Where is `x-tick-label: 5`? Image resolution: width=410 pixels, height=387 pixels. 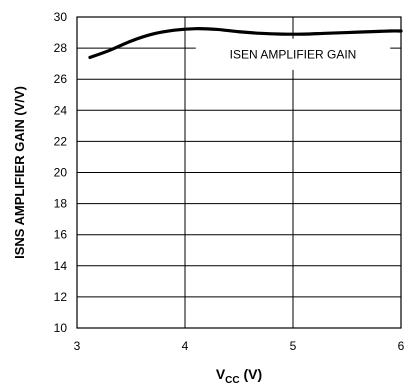
x-tick-label: 5 is located at coordinates (293, 346).